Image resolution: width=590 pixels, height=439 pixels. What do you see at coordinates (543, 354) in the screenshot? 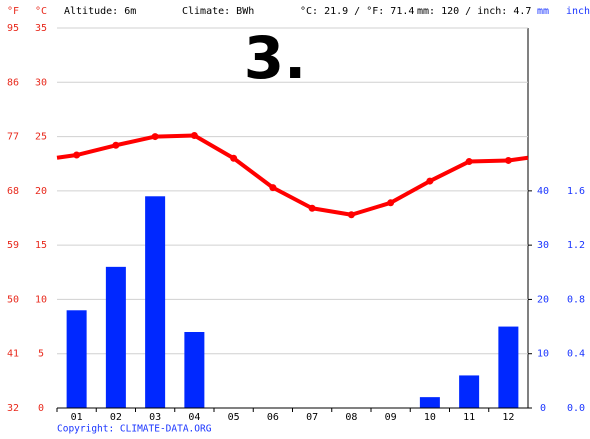
I see `mm-tick-label: 10` at bounding box center [543, 354].